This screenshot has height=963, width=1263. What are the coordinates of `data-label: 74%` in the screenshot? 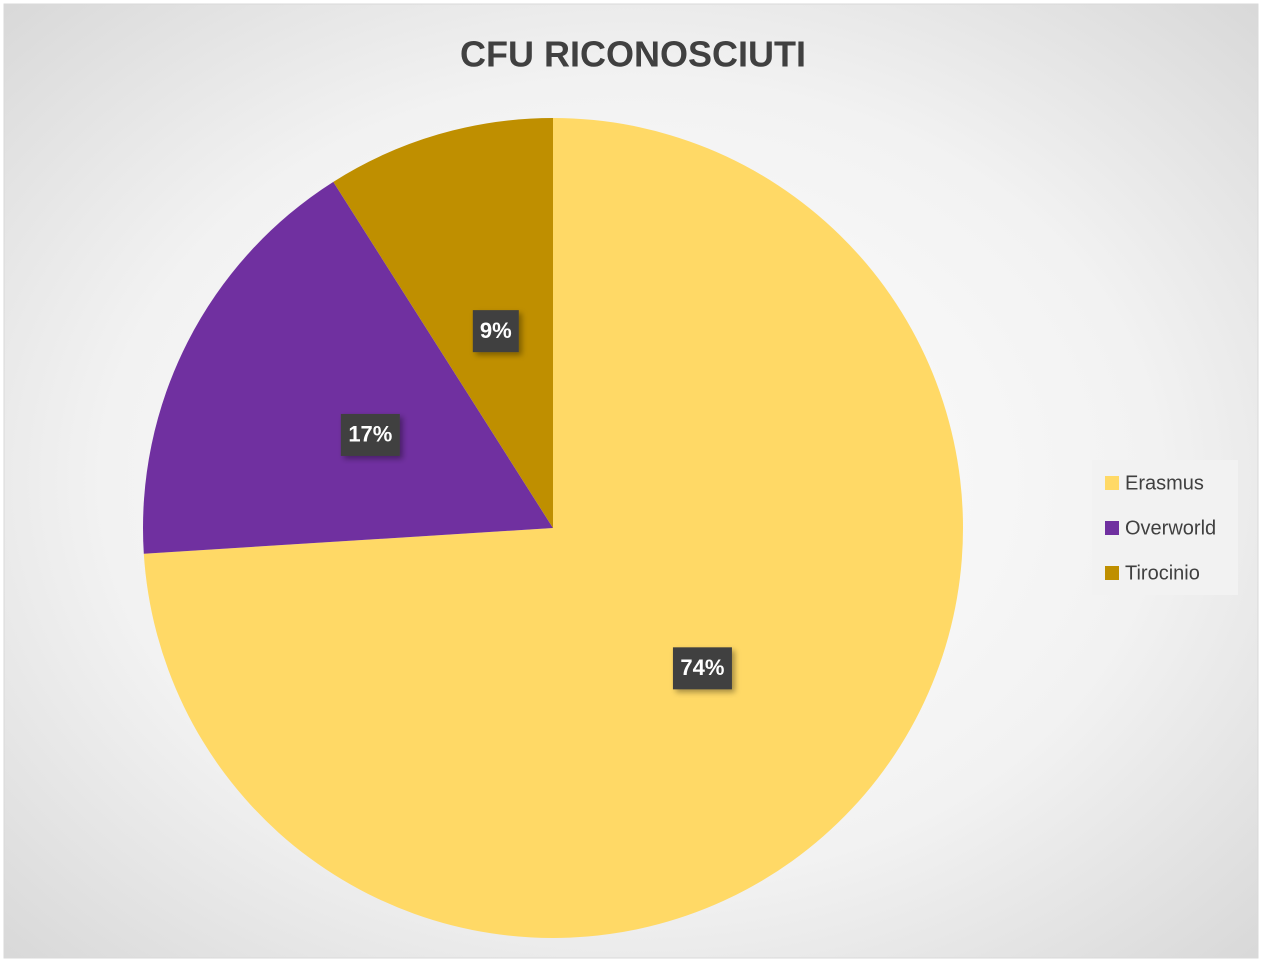 It's located at (702, 667).